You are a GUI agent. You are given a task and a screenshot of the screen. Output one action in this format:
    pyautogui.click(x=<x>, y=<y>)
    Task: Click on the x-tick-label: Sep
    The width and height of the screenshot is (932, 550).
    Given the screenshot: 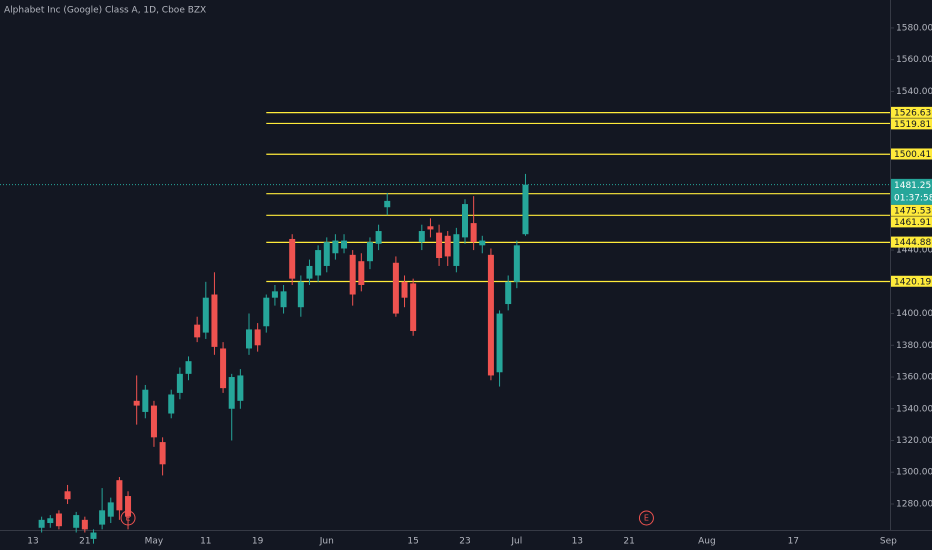 What is the action you would take?
    pyautogui.click(x=888, y=542)
    